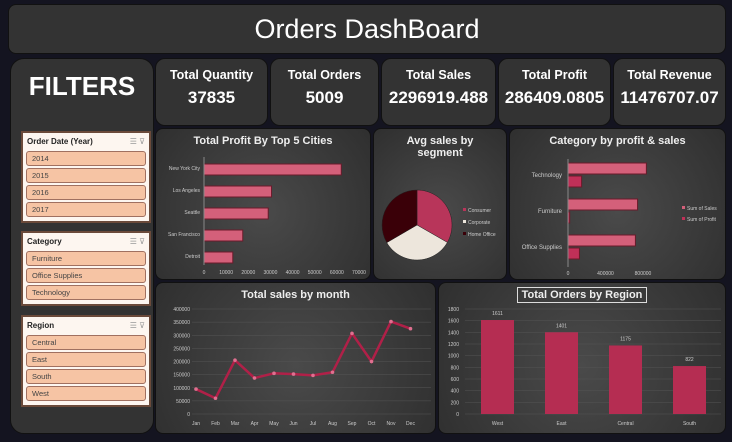 The height and width of the screenshot is (442, 732). I want to click on slicer-item: West, so click(86, 393).